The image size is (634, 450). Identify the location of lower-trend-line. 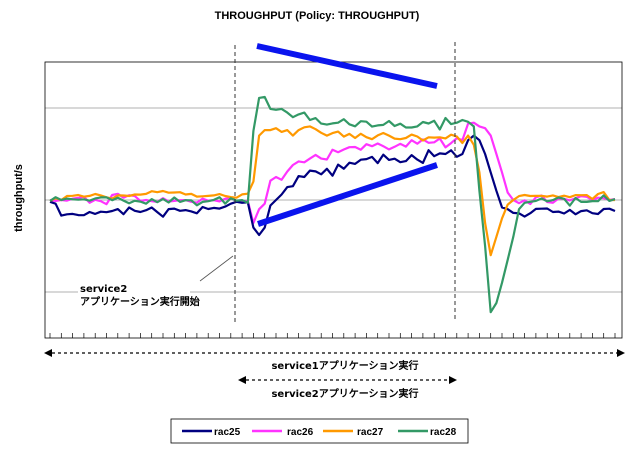
(347, 194).